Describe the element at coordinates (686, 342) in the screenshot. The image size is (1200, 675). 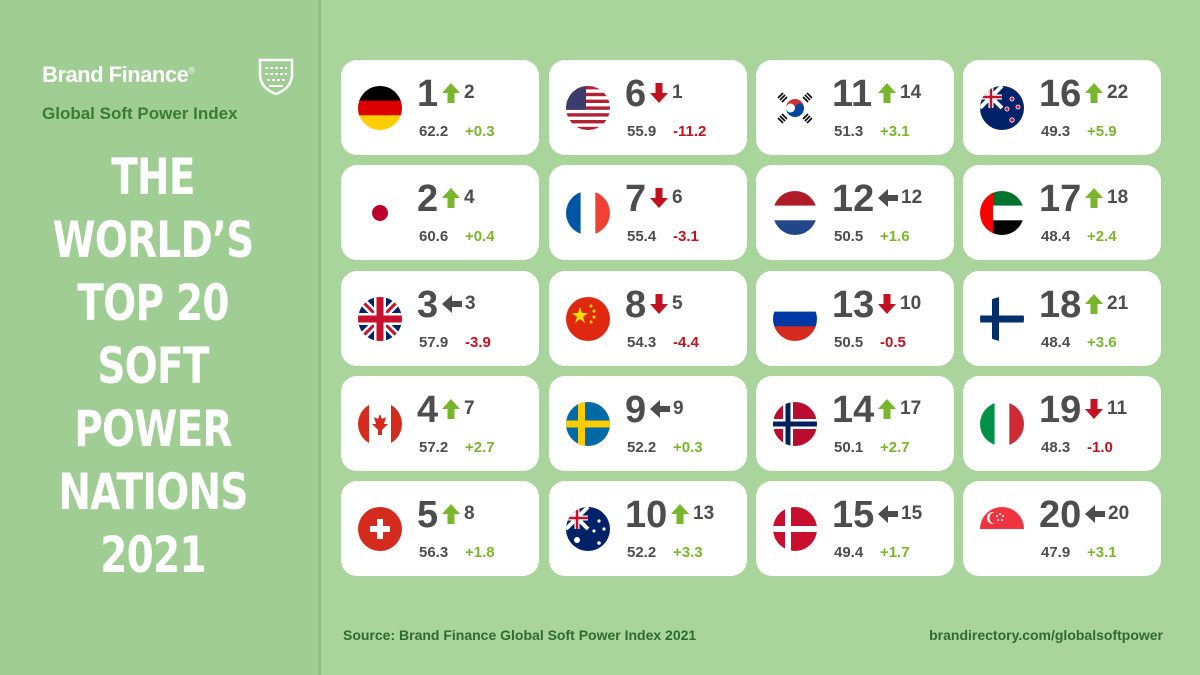
I see `score-change: -4.4` at that location.